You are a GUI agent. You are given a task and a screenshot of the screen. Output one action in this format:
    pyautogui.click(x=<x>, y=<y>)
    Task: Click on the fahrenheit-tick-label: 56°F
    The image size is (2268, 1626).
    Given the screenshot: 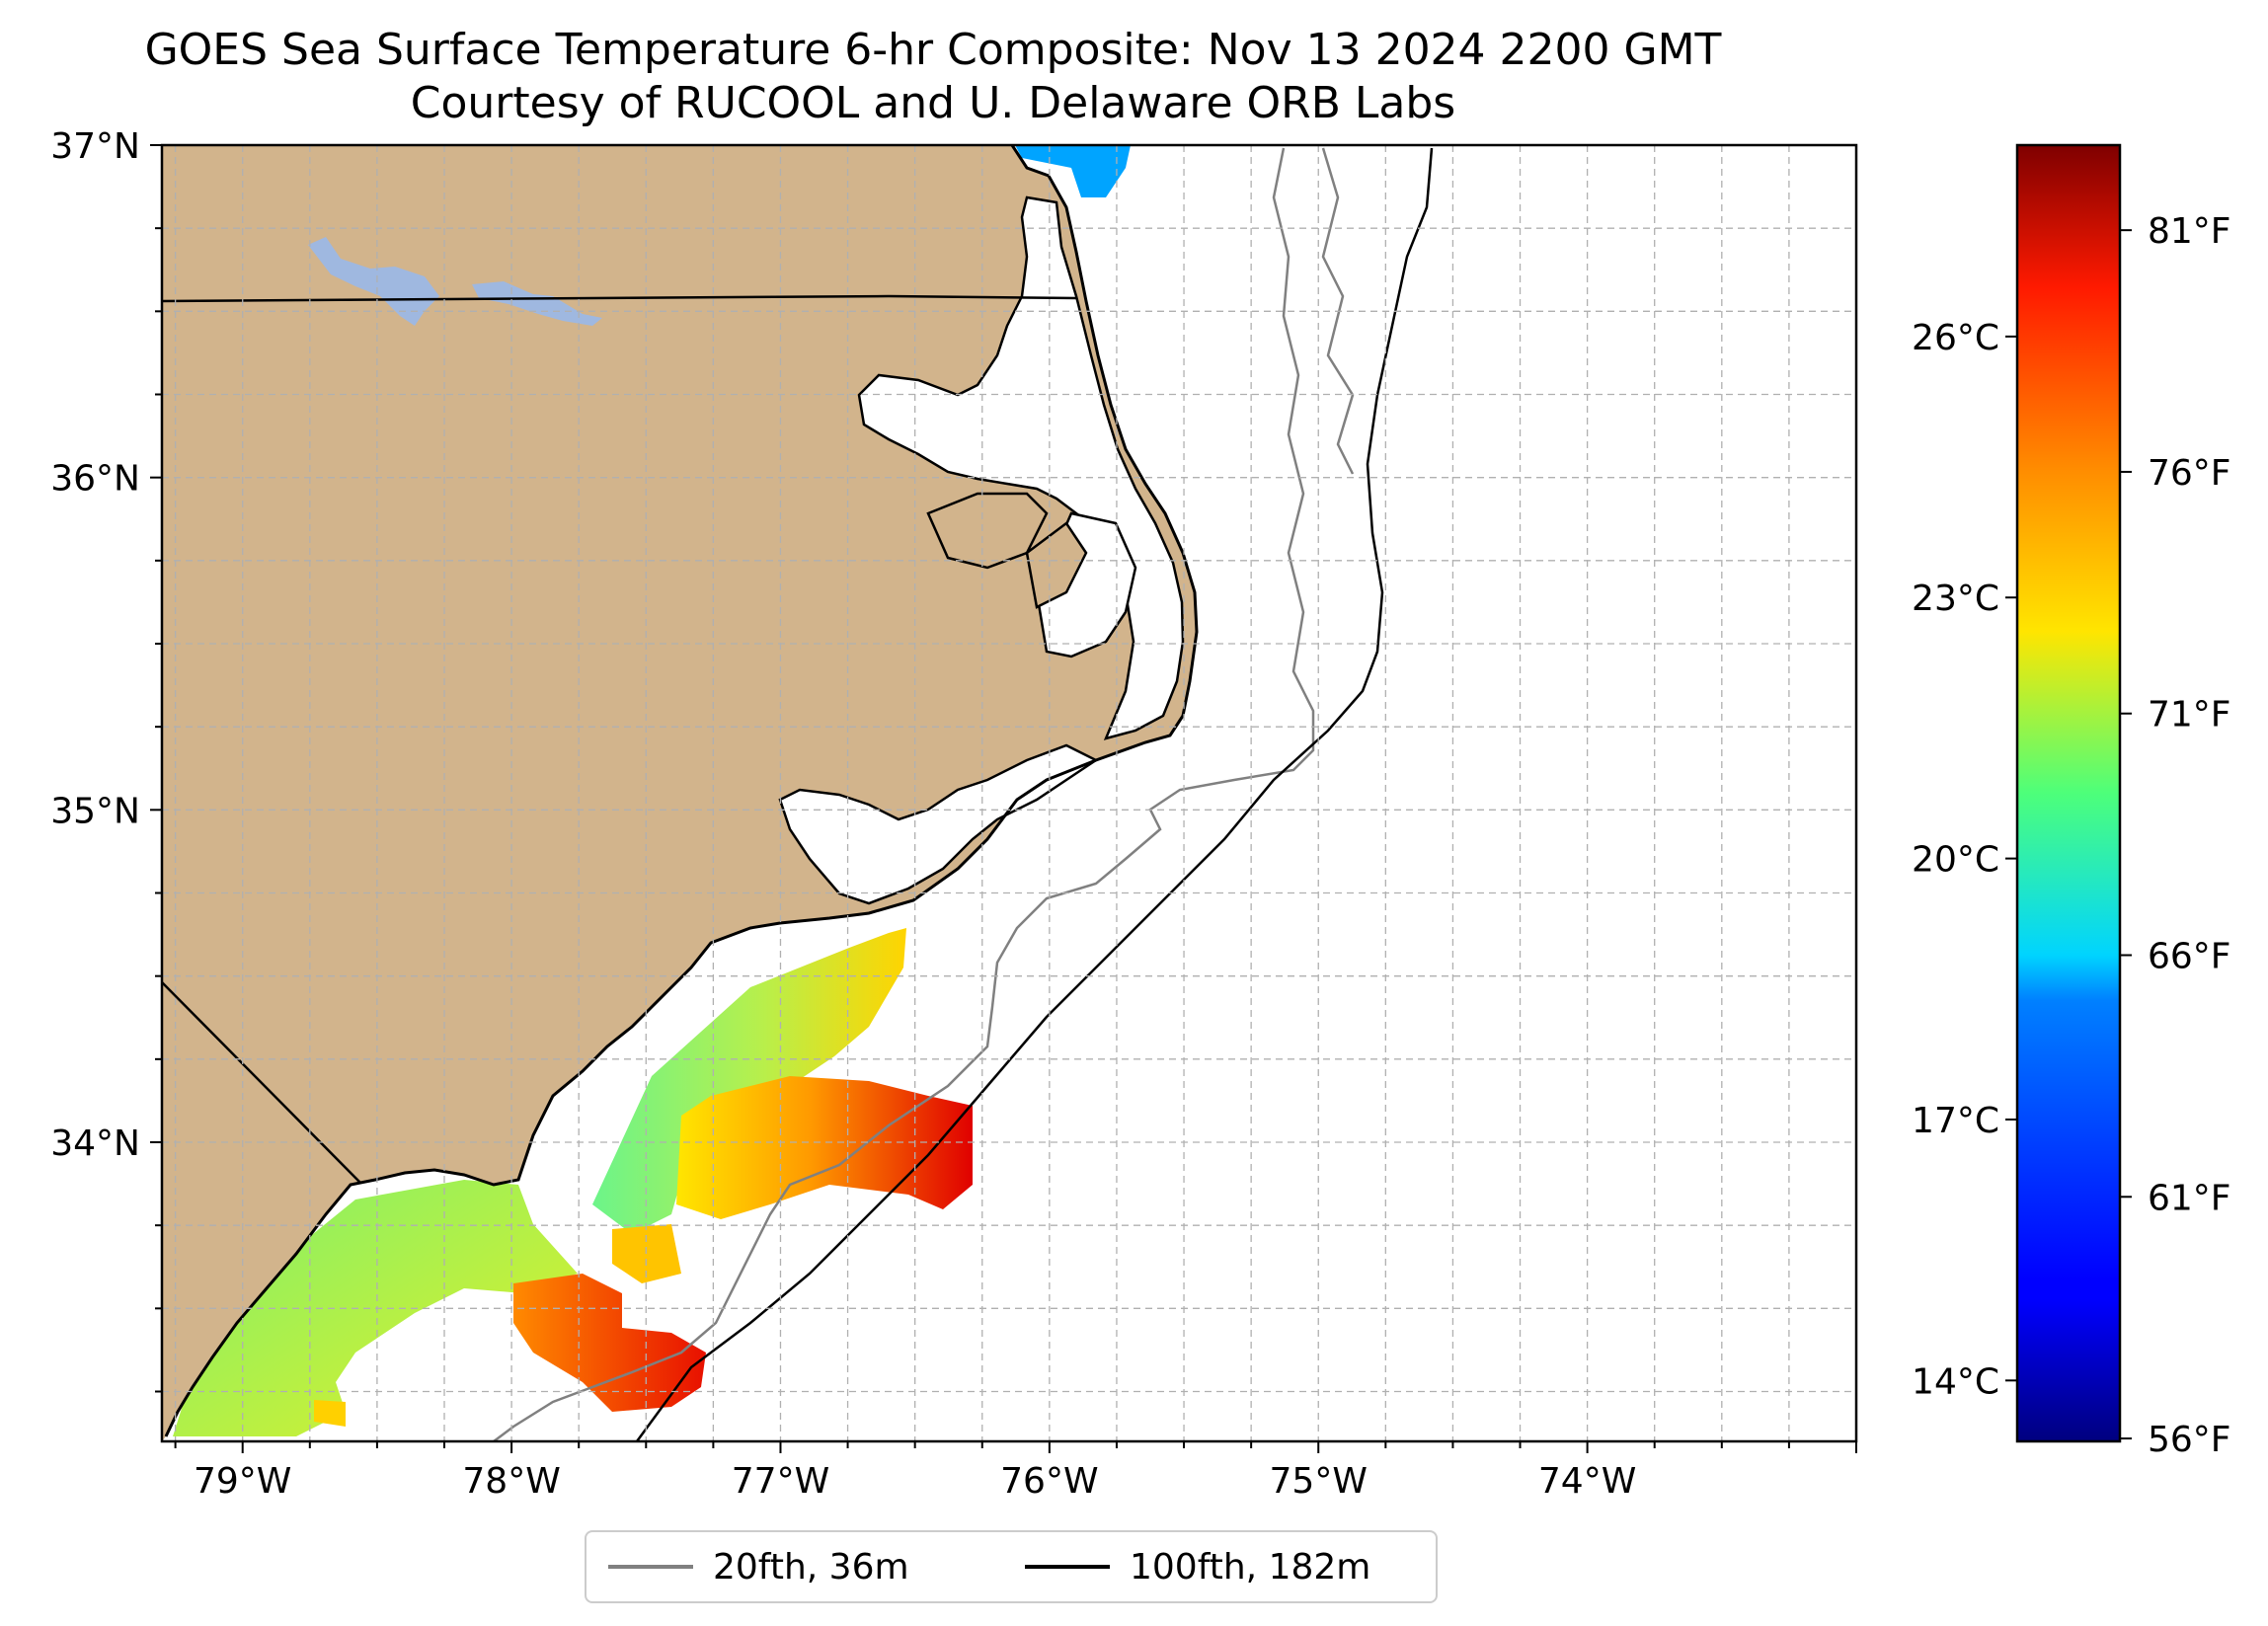 What is the action you would take?
    pyautogui.click(x=2189, y=1440)
    